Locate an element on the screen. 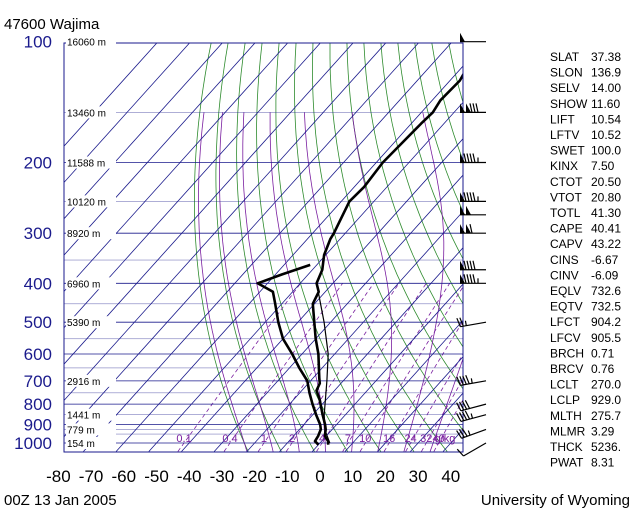 The width and height of the screenshot is (640, 512). observation-time: 00Z 13 Jan 2005 is located at coordinates (60, 500).